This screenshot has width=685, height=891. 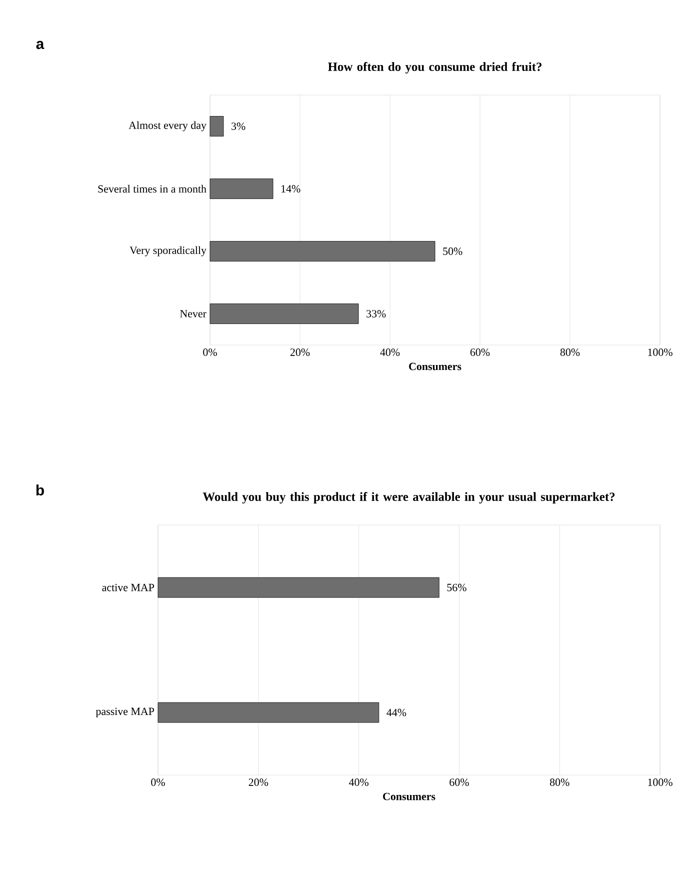 What do you see at coordinates (456, 588) in the screenshot?
I see `data-label: 56%` at bounding box center [456, 588].